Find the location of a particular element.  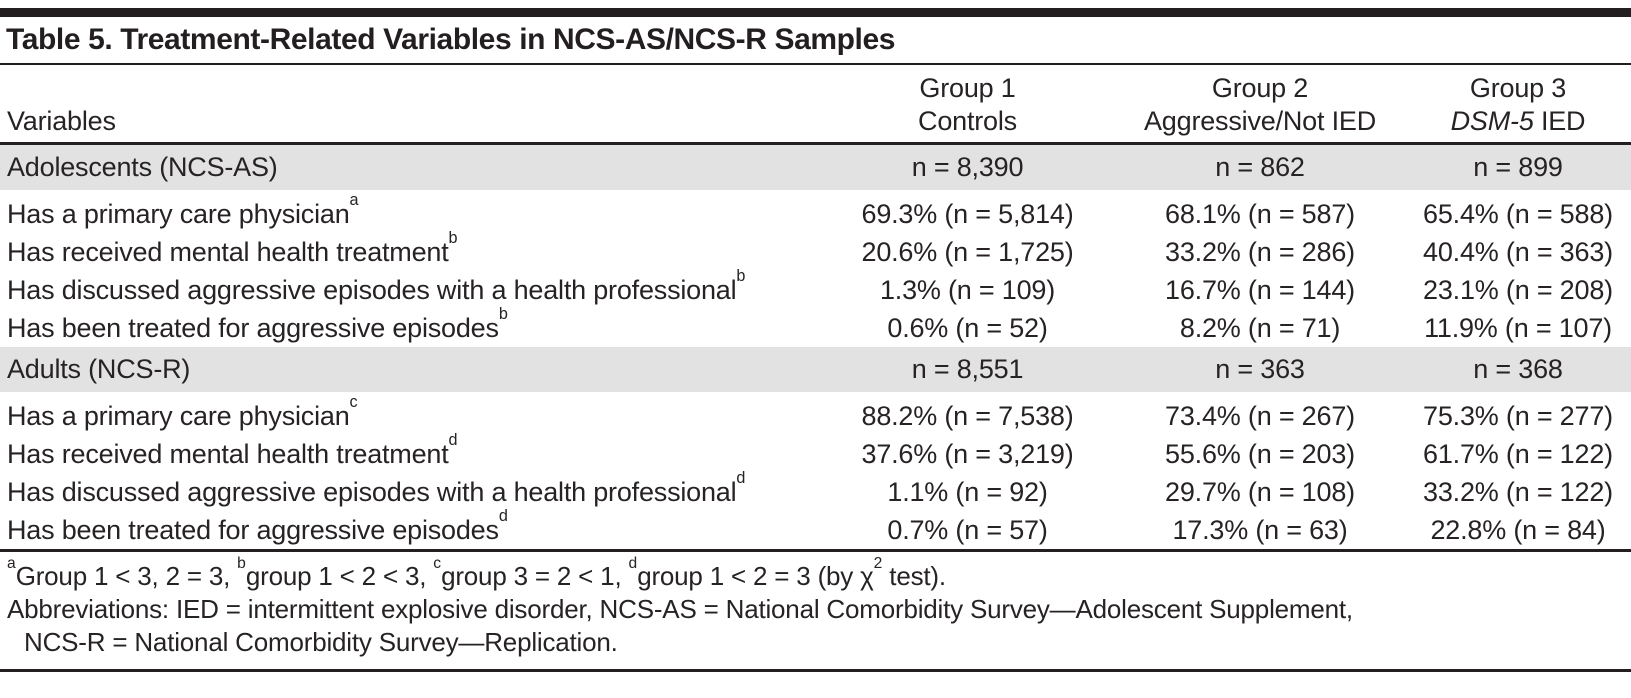

value-cell: 29.7% (n = 108) is located at coordinates (1260, 491).